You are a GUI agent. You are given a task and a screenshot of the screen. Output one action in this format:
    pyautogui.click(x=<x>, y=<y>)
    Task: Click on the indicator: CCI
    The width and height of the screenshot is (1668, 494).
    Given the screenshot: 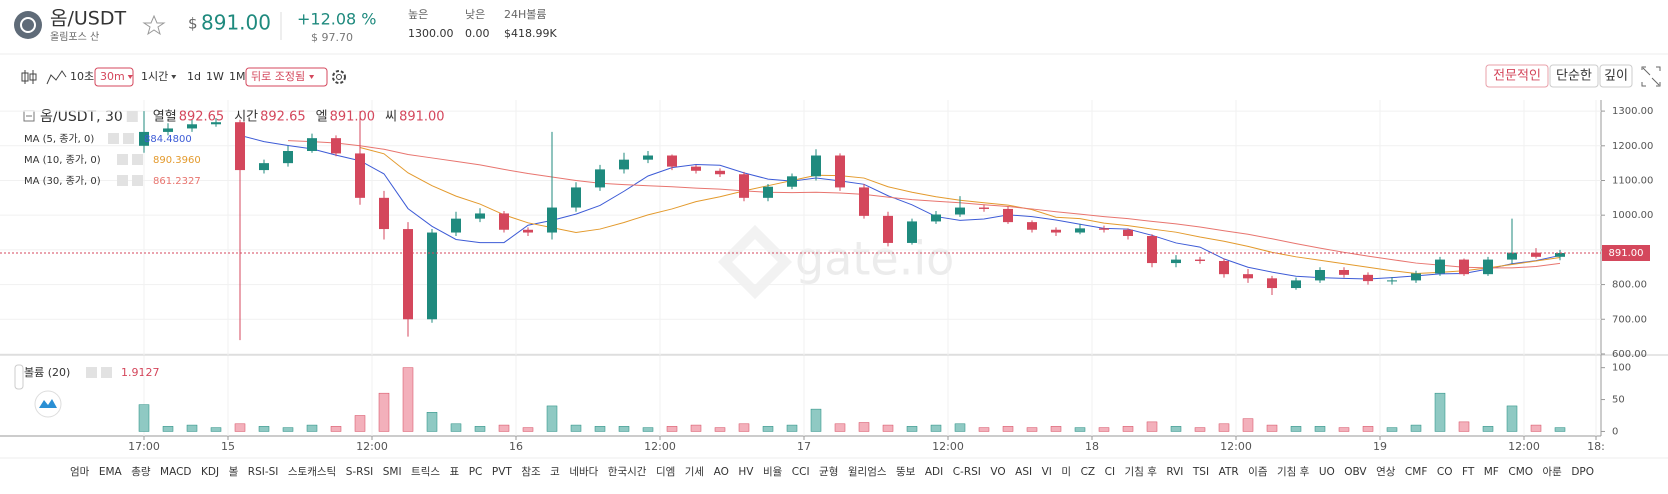 What is the action you would take?
    pyautogui.click(x=801, y=472)
    